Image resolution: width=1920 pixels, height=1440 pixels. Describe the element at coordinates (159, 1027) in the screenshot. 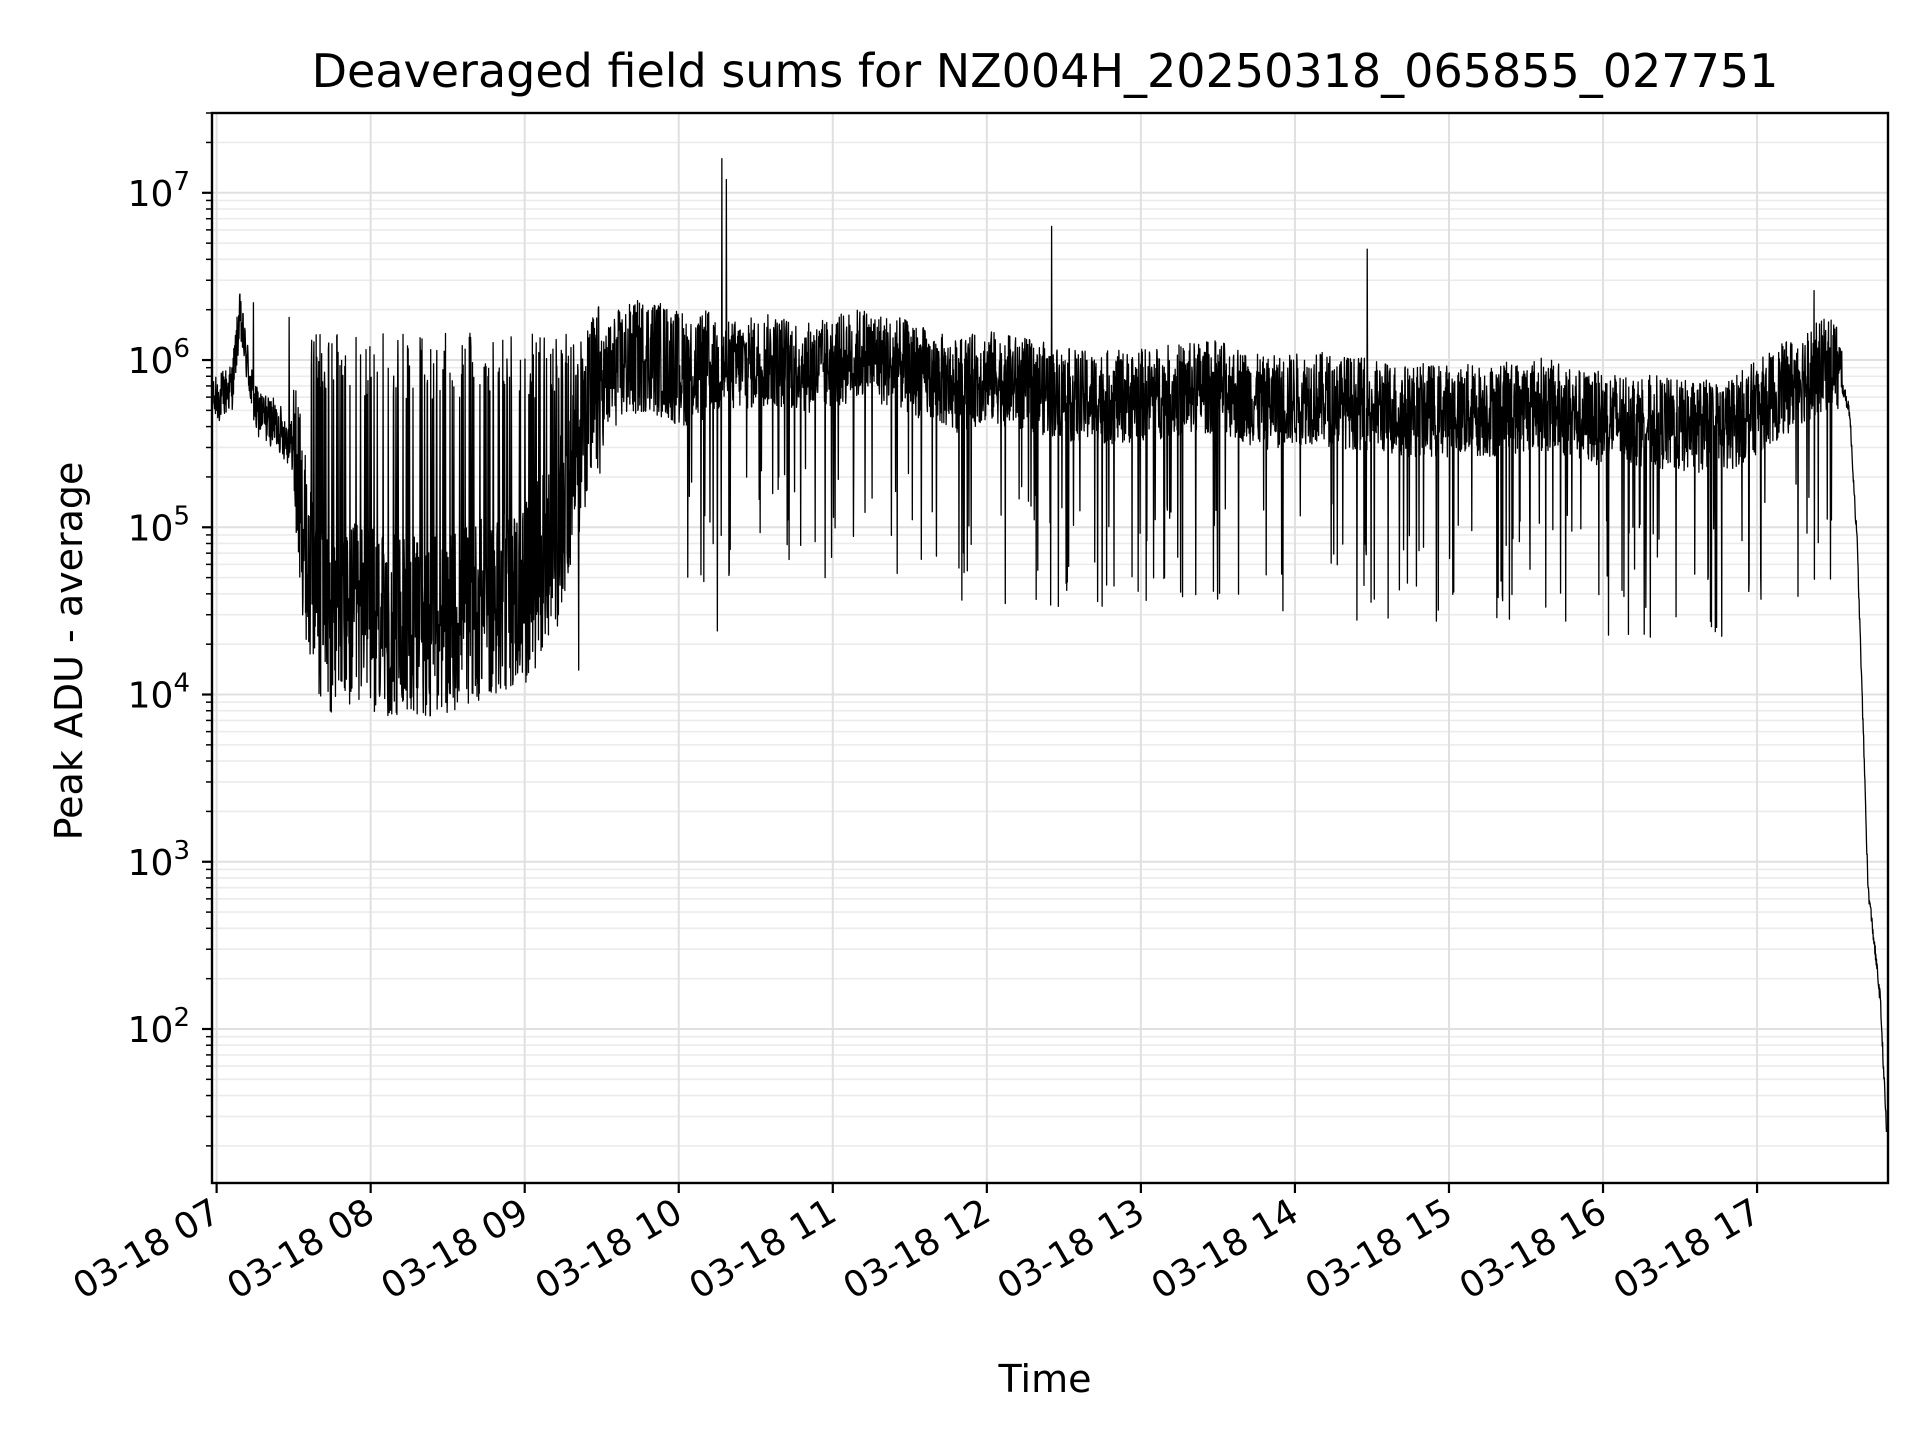

I see `y-tick-label: 10²` at that location.